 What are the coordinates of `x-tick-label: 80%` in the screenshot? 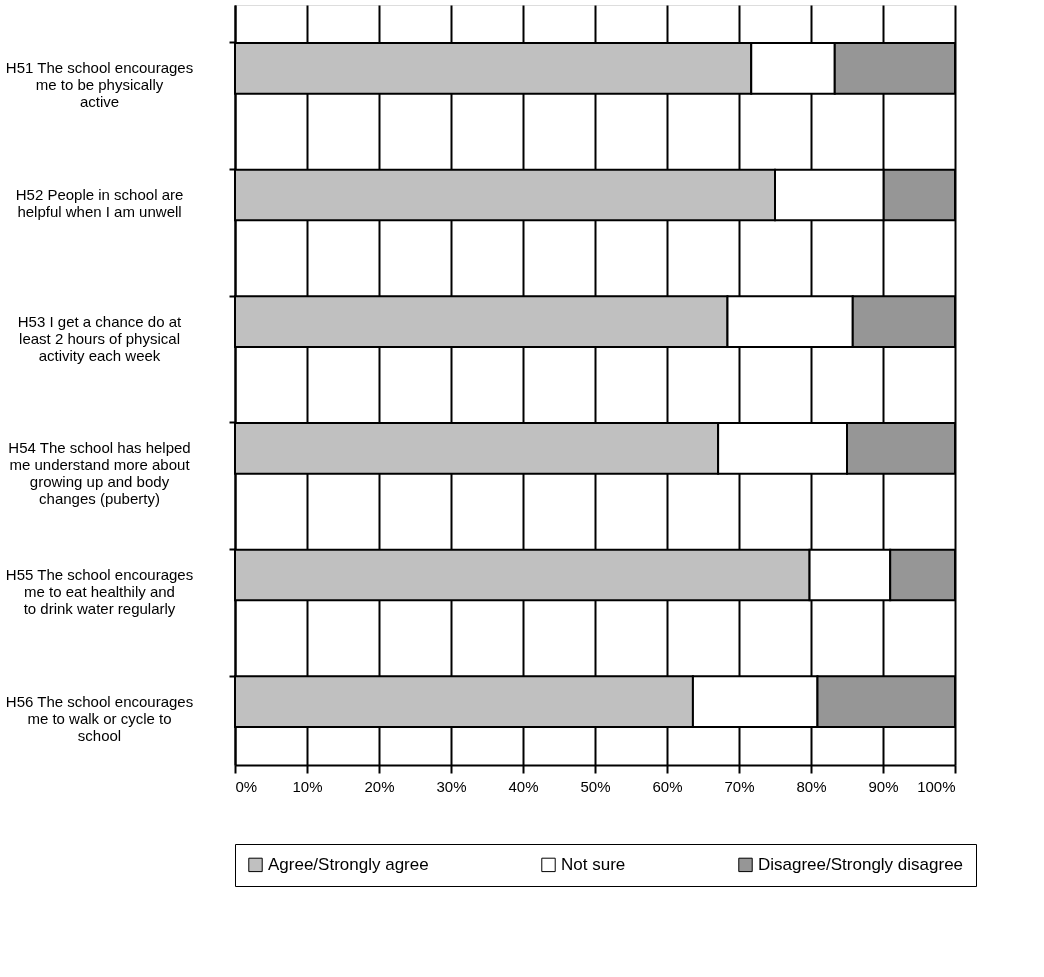 It's located at (811, 786).